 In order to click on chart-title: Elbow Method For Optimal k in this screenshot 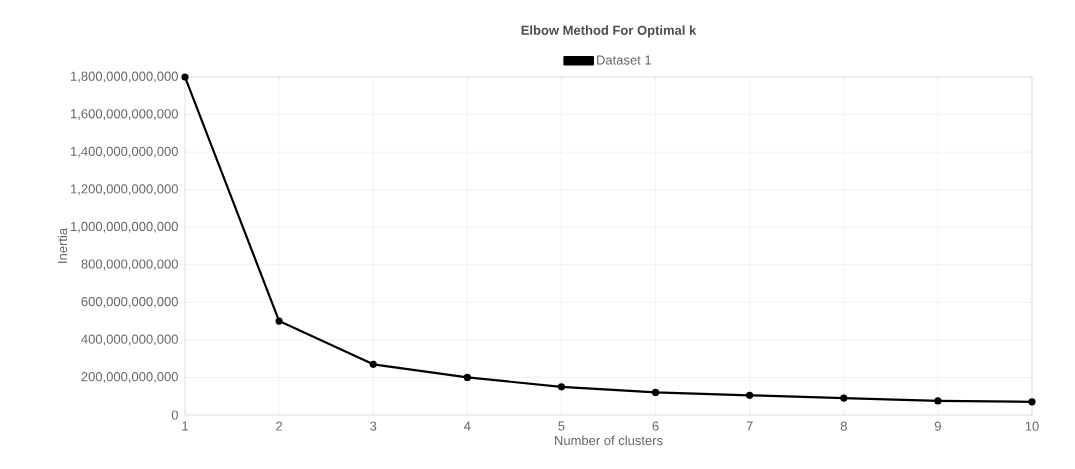, I will do `click(609, 31)`.